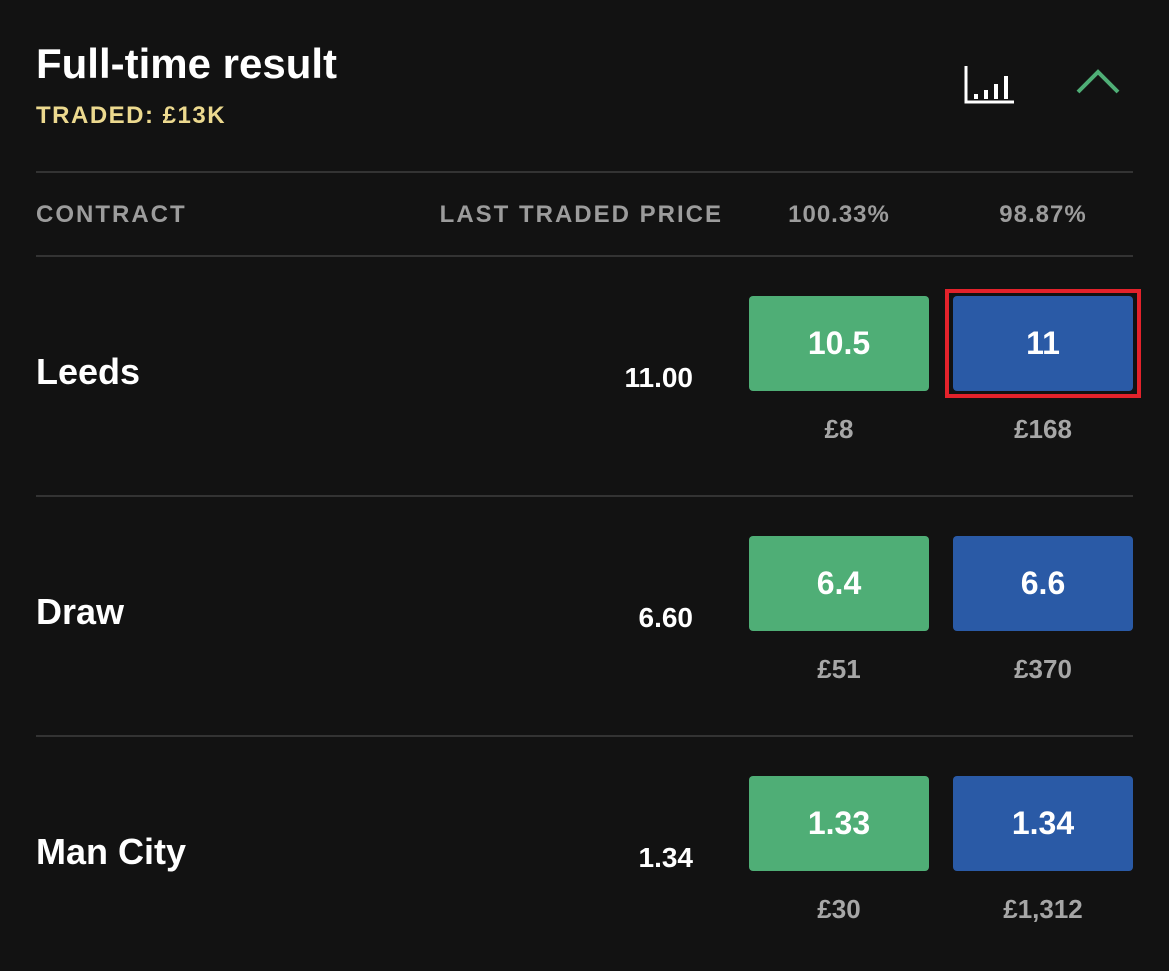 This screenshot has height=971, width=1169. I want to click on last-traded-price: 1.34, so click(666, 857).